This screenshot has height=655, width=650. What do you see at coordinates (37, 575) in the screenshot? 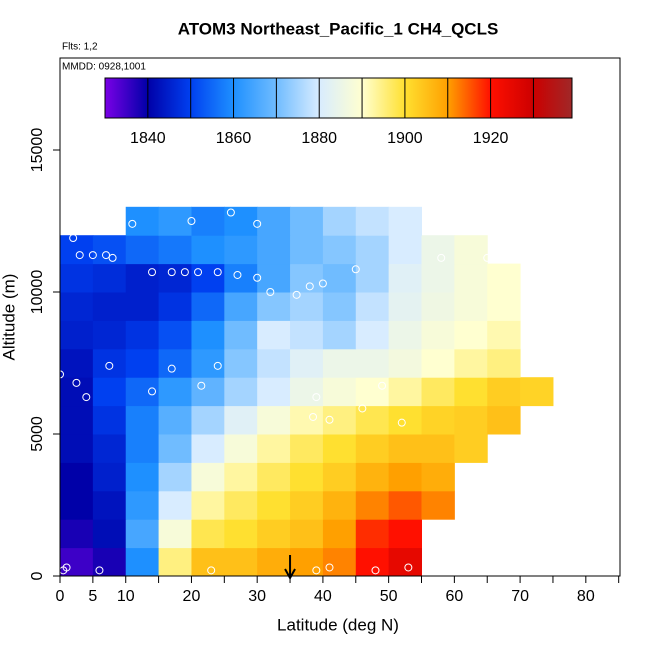
I see `y-tick-label: 0` at bounding box center [37, 575].